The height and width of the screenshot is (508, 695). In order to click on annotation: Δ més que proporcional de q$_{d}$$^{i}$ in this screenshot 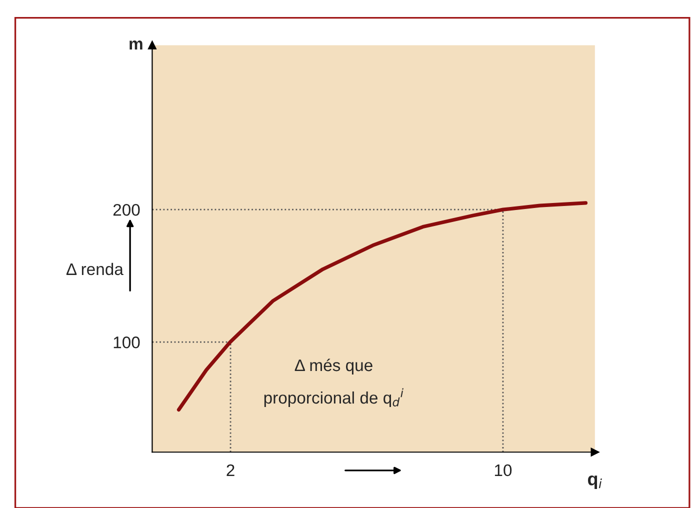, I will do `click(334, 382)`.